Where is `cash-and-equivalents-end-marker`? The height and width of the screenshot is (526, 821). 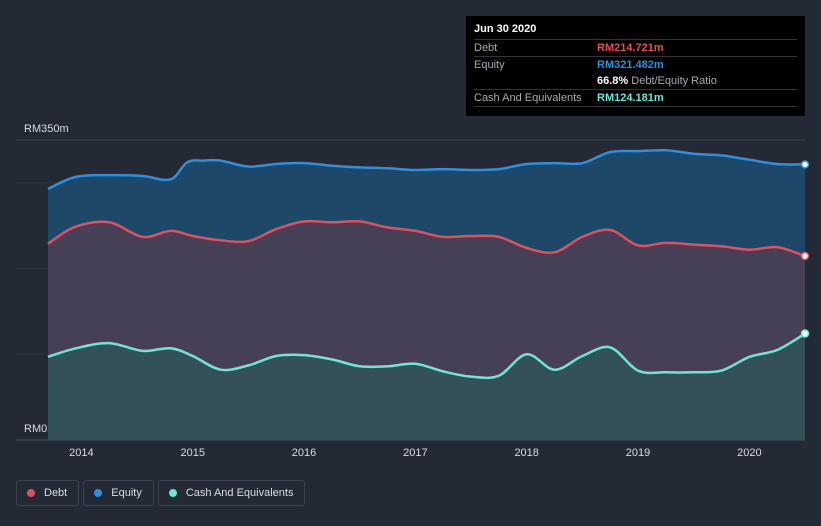
cash-and-equivalents-end-marker is located at coordinates (805, 333).